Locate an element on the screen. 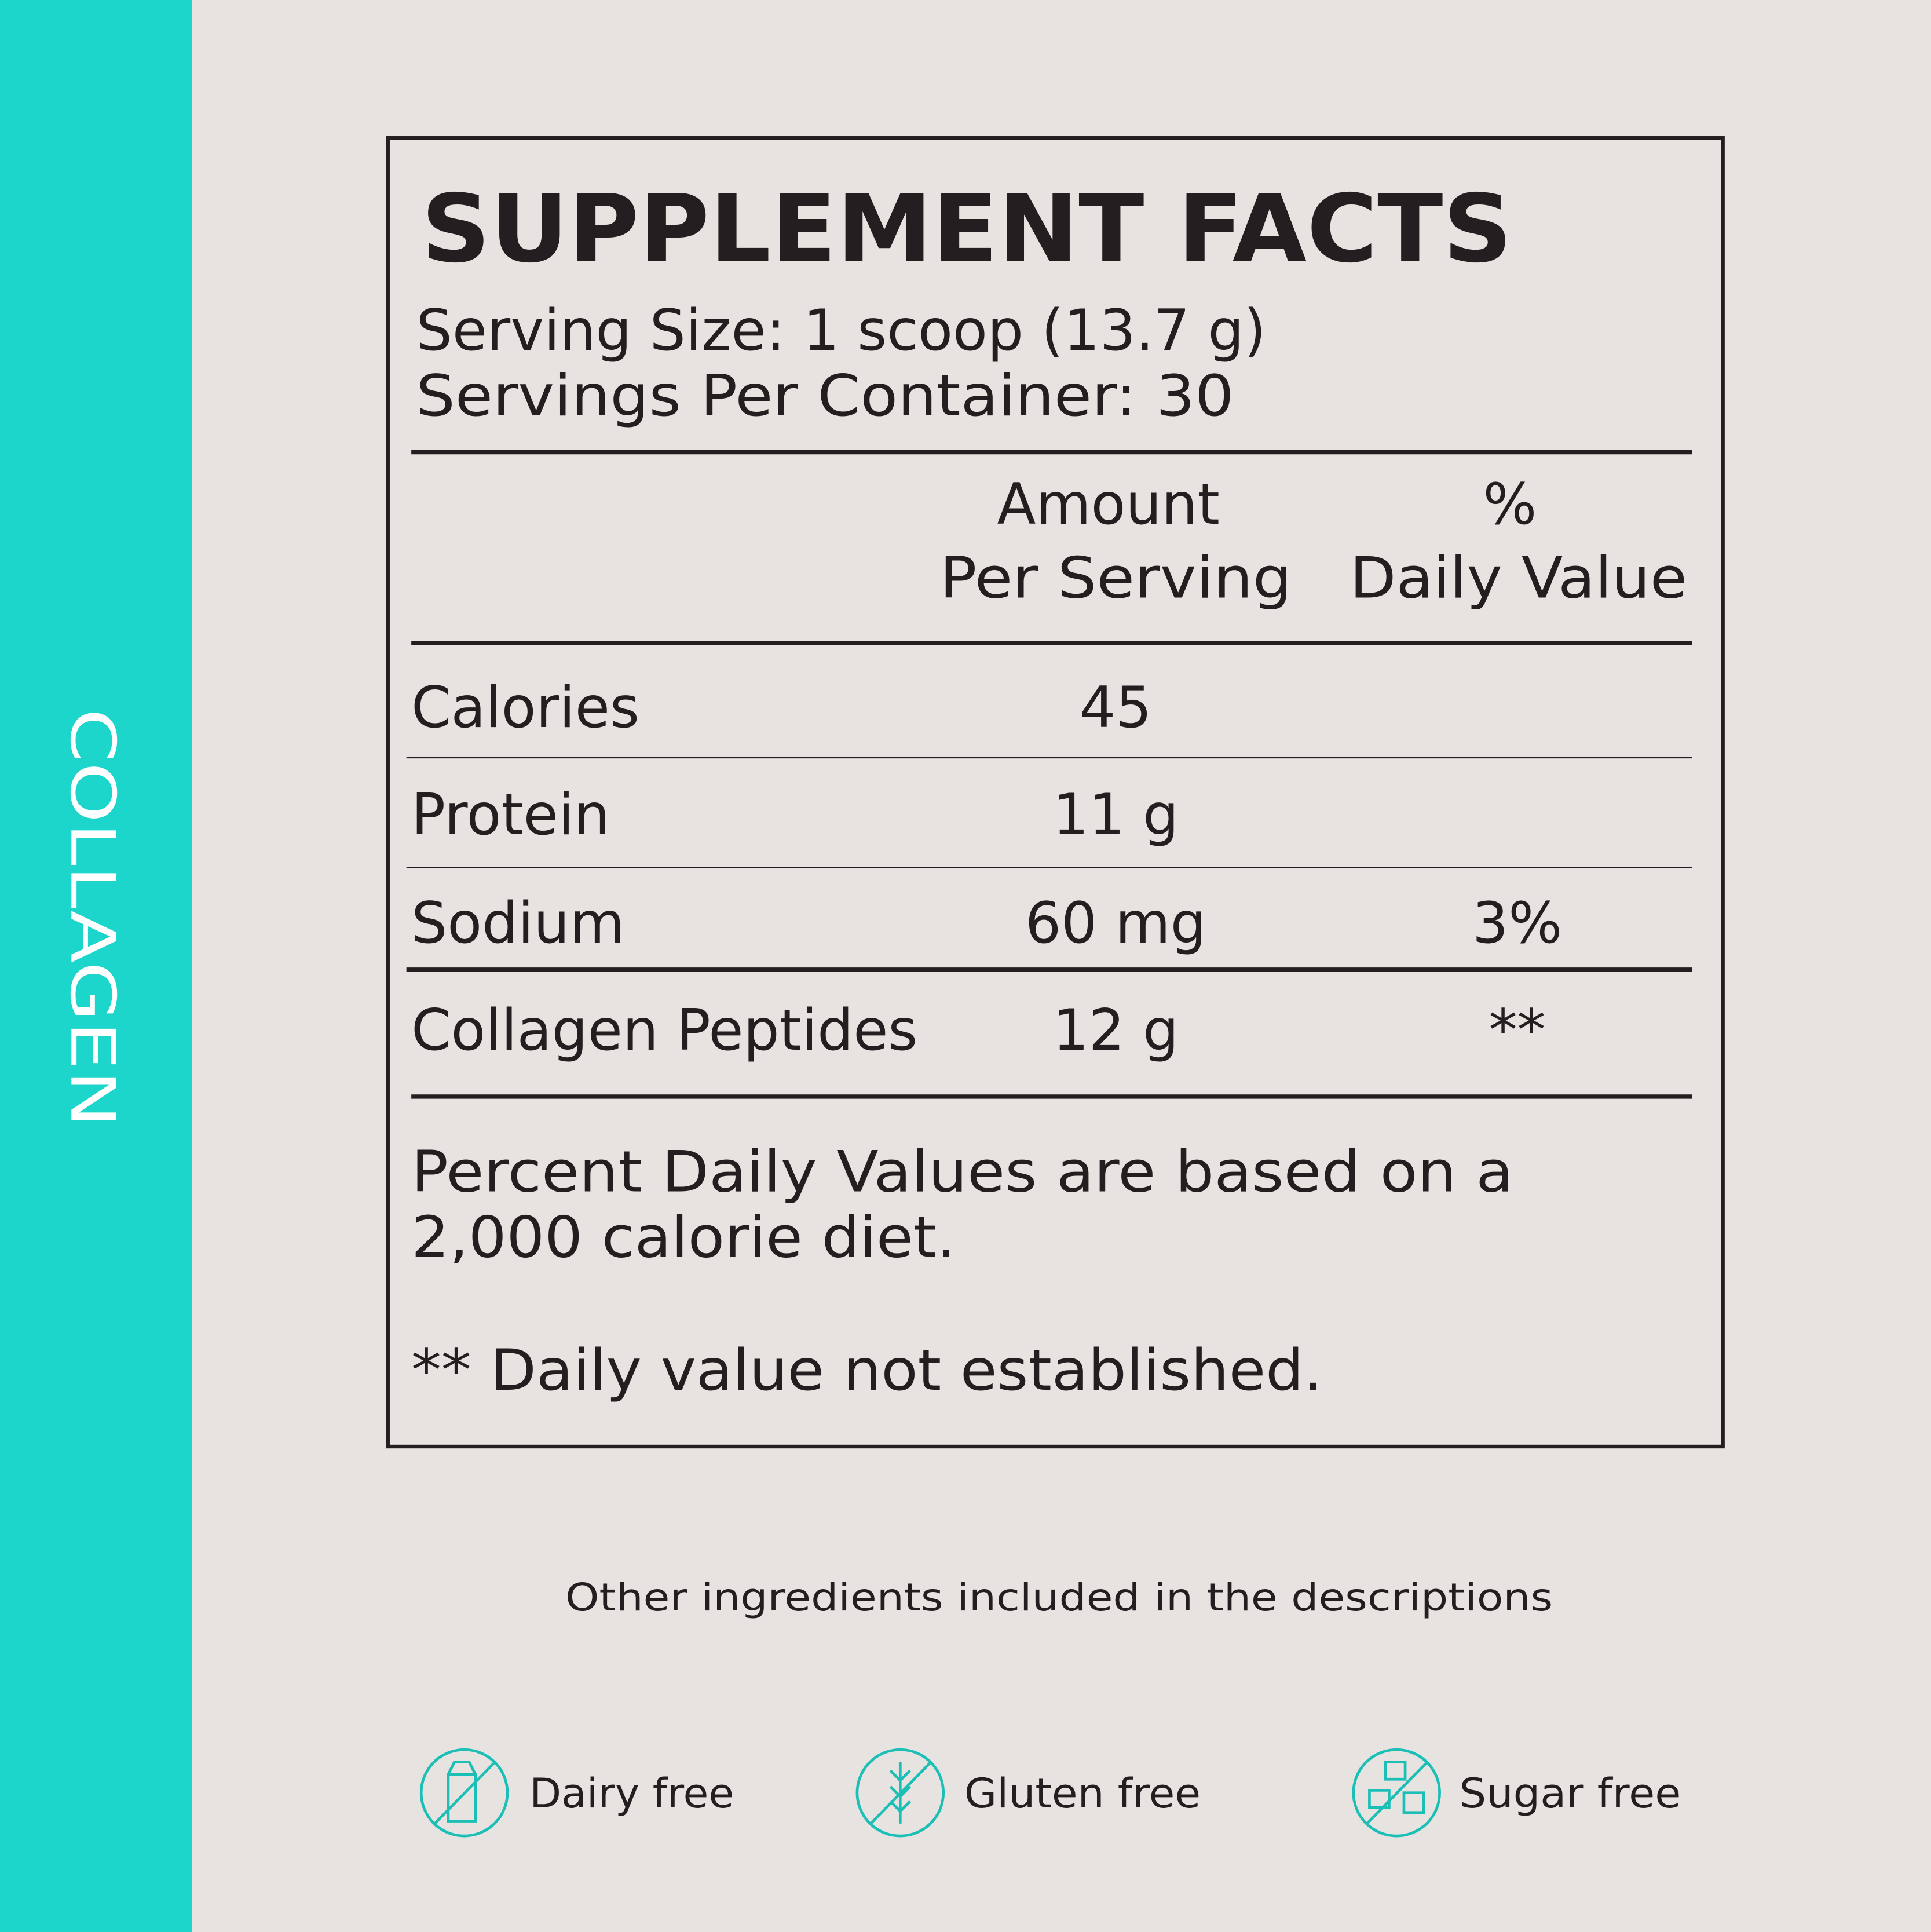 This screenshot has width=1931, height=1932. row-name: Sodium is located at coordinates (518, 923).